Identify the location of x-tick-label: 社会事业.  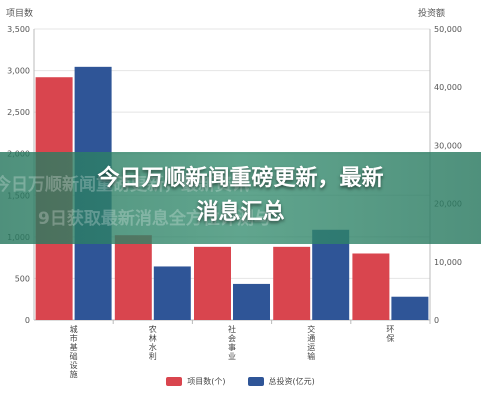
(232, 342).